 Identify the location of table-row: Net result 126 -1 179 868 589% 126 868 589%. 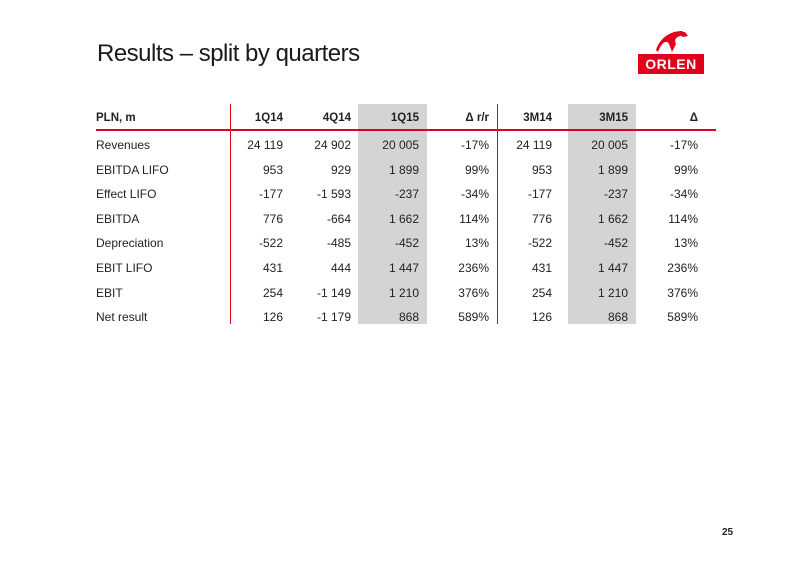
(406, 317).